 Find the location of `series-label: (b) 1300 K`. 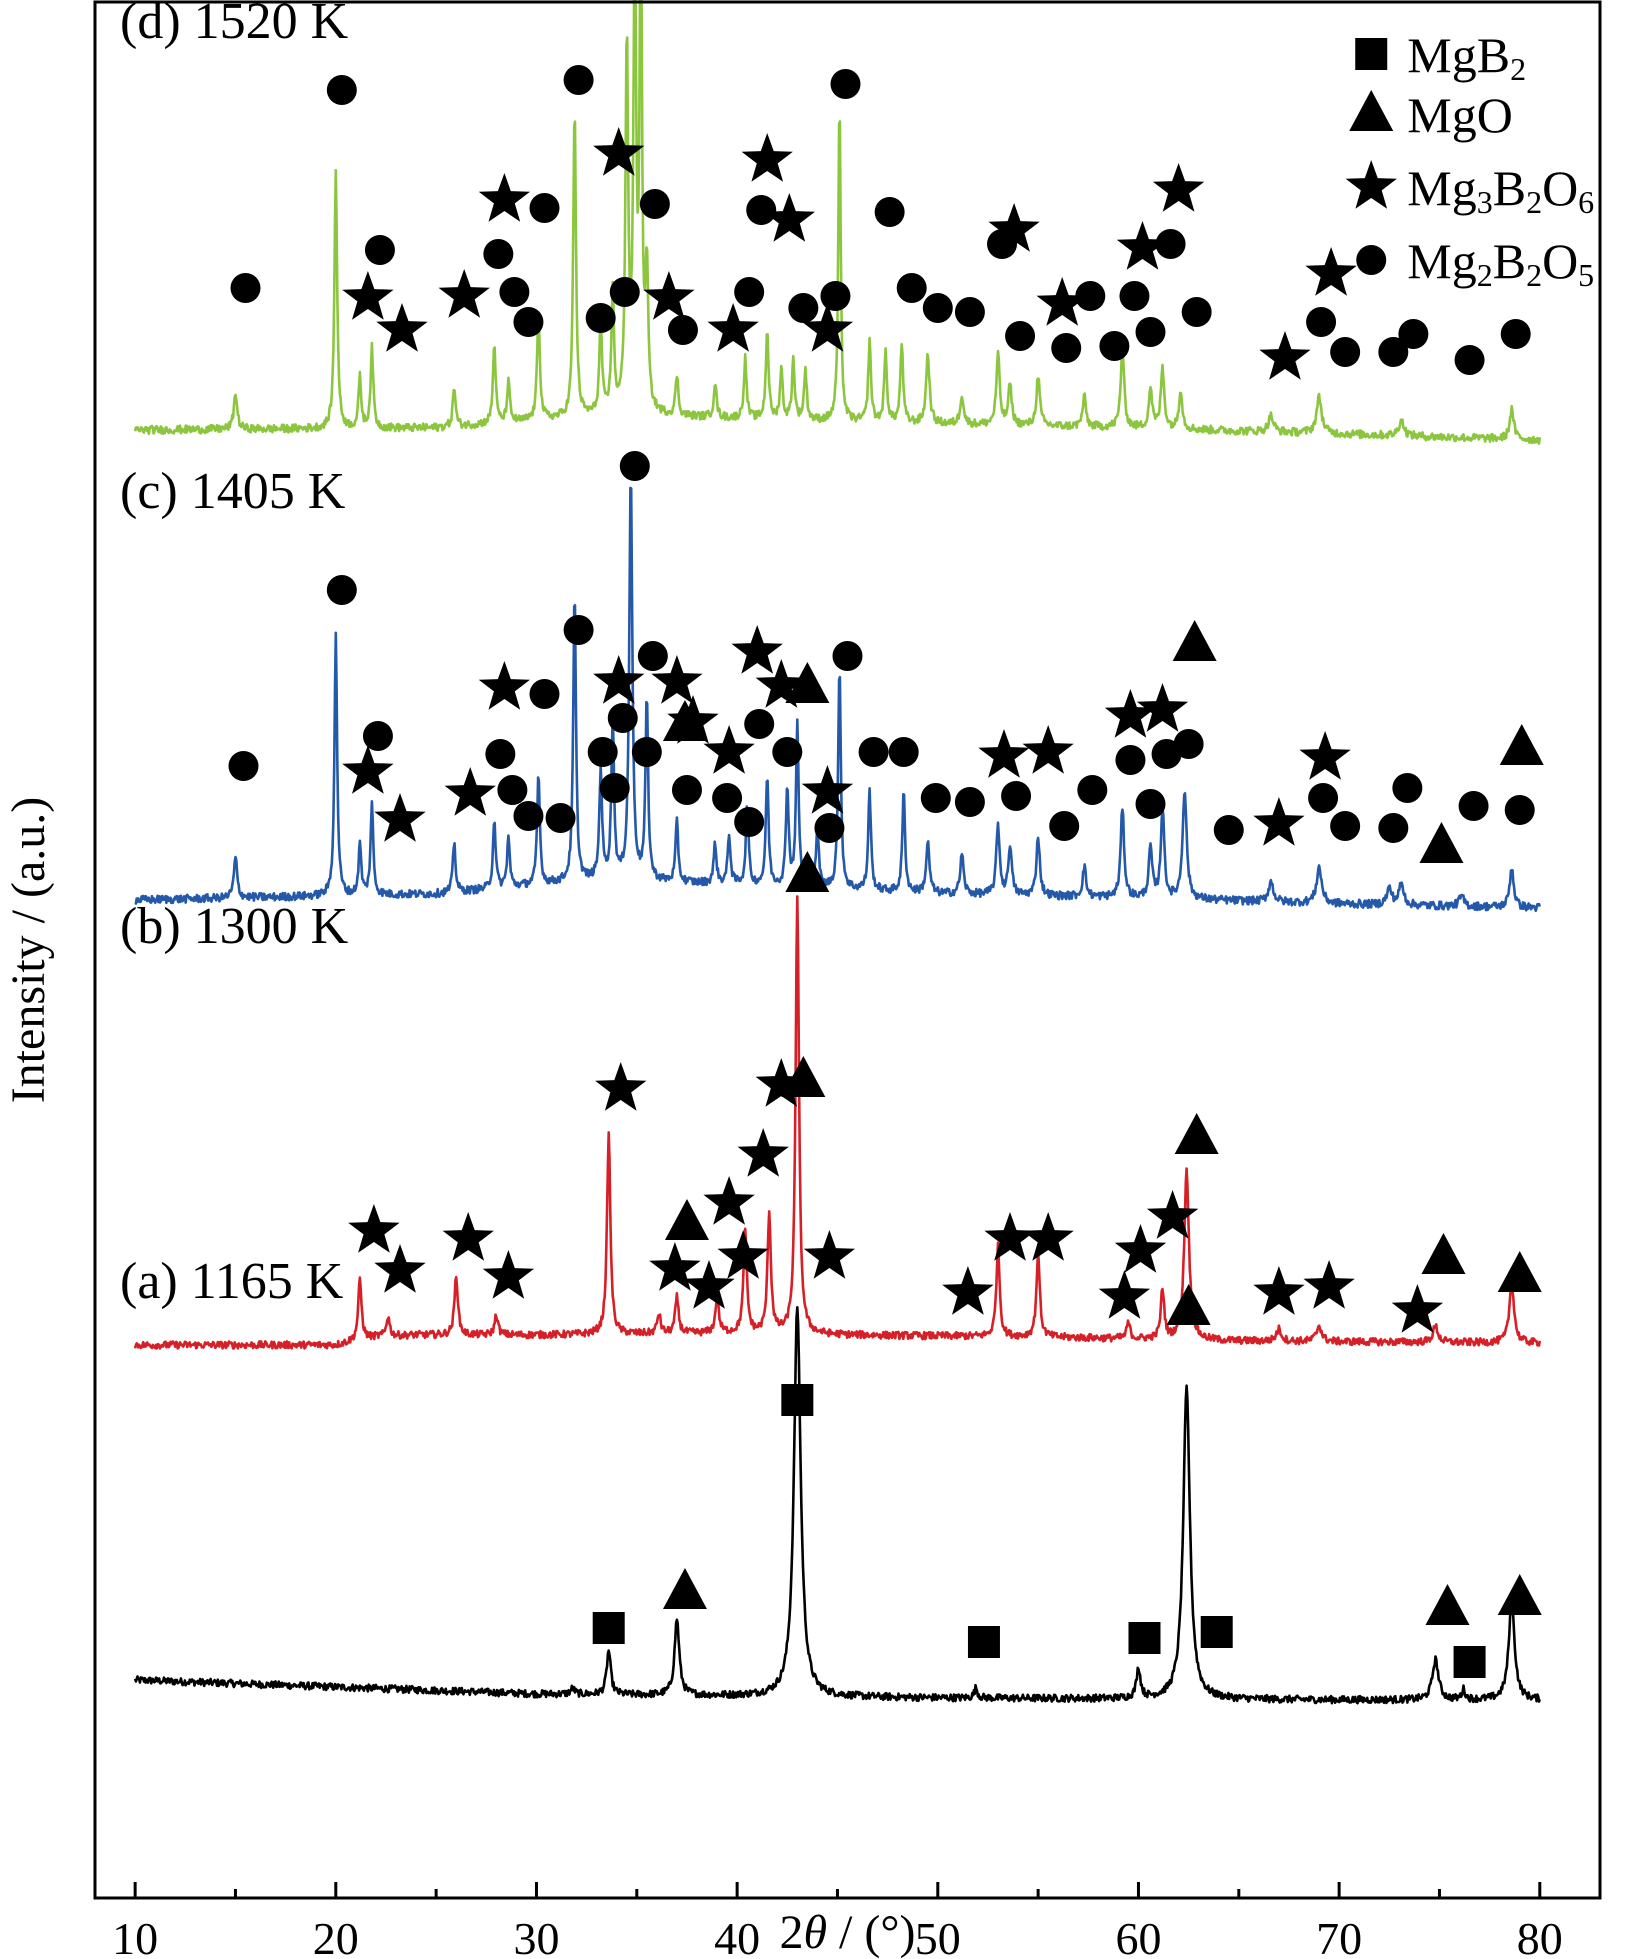

series-label: (b) 1300 K is located at coordinates (234, 926).